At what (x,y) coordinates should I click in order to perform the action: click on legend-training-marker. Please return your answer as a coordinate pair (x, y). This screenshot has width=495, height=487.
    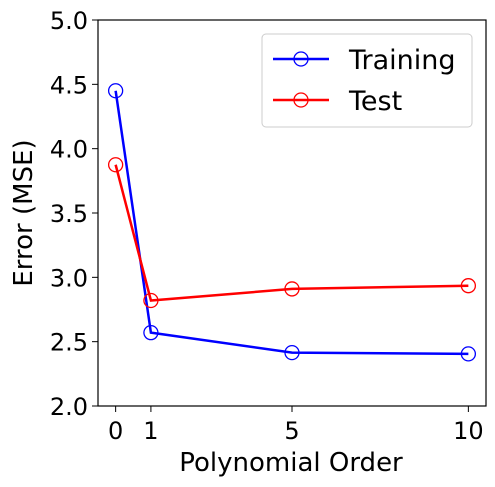
    Looking at the image, I should click on (301, 59).